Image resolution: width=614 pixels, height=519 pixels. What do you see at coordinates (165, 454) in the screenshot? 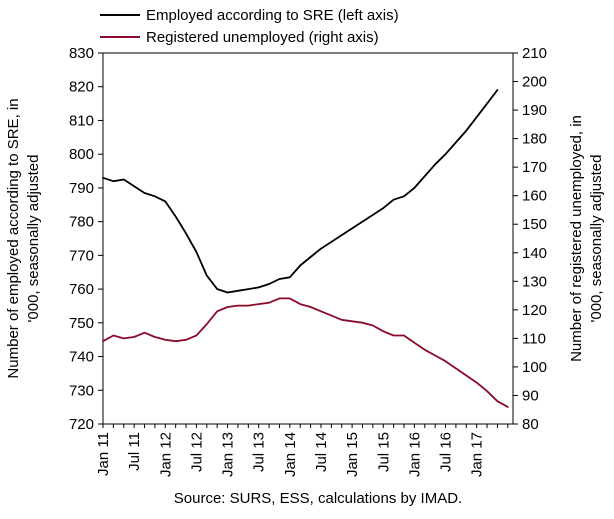
I see `x-axis-tick-label: Jan 12` at bounding box center [165, 454].